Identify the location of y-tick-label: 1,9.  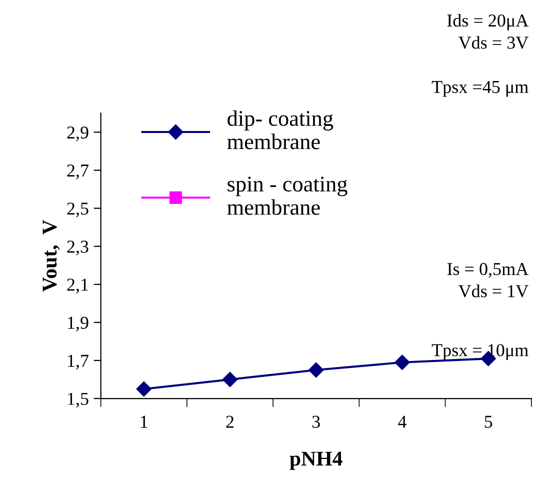
(78, 324).